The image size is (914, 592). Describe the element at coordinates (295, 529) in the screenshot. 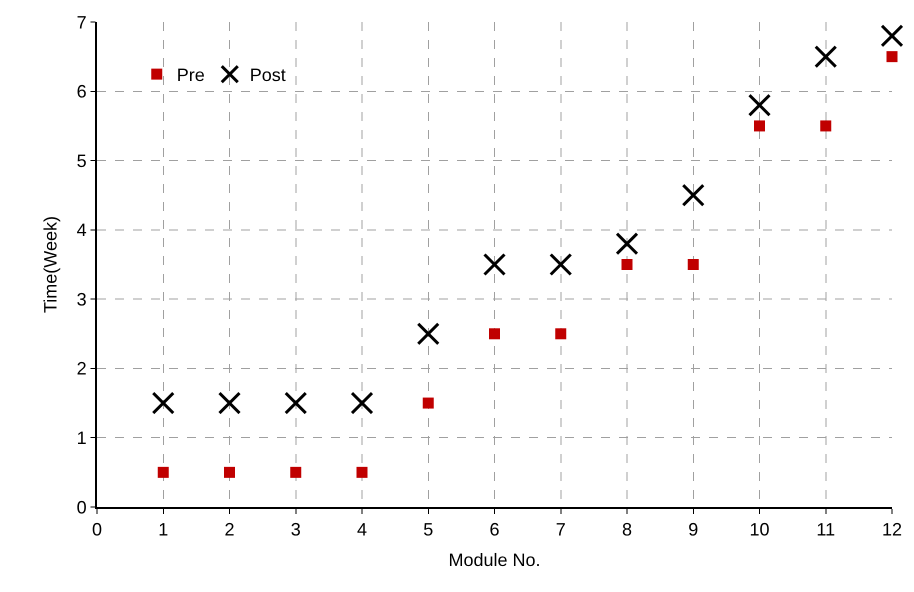

I see `x-tick-label: 3` at that location.